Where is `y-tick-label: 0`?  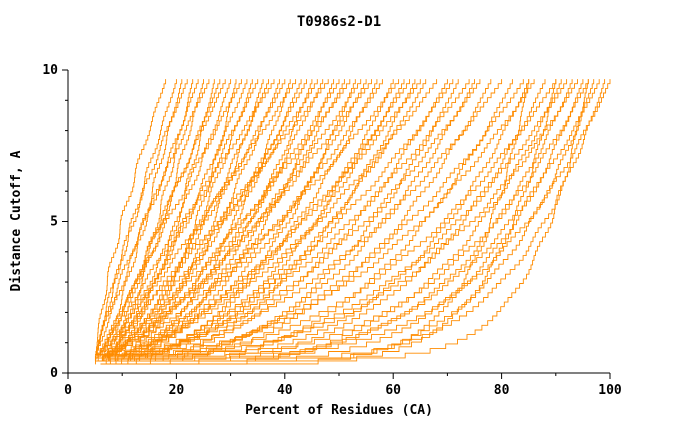
y-tick-label: 0 is located at coordinates (54, 373).